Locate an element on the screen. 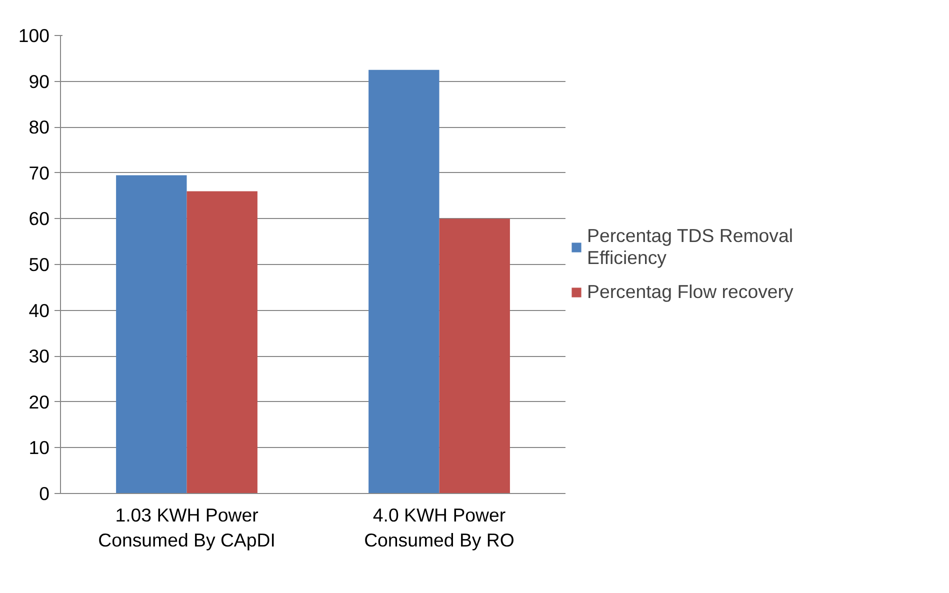 The height and width of the screenshot is (593, 949). legend-label: Percentag TDS Removal Efficiency is located at coordinates (690, 247).